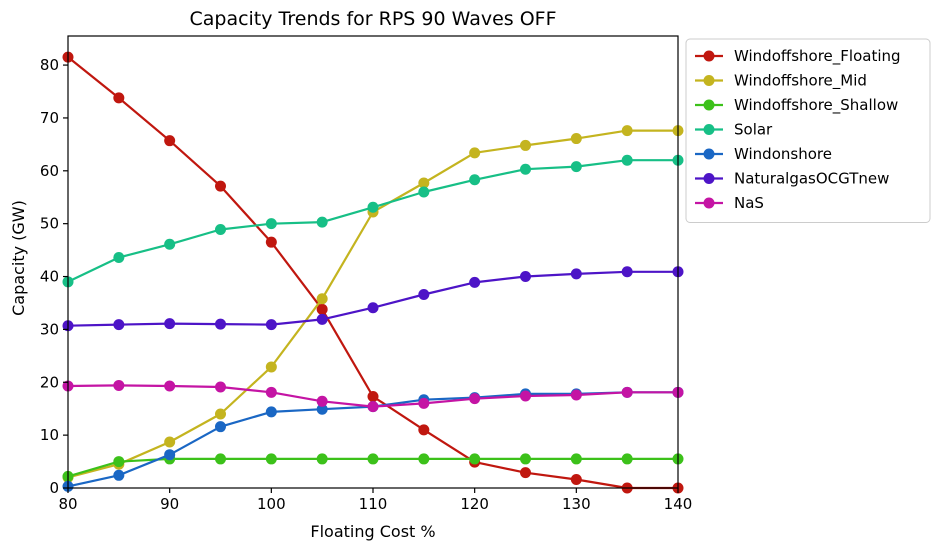 The height and width of the screenshot is (543, 935). Describe the element at coordinates (49, 435) in the screenshot. I see `y-tick-label: 10` at that location.